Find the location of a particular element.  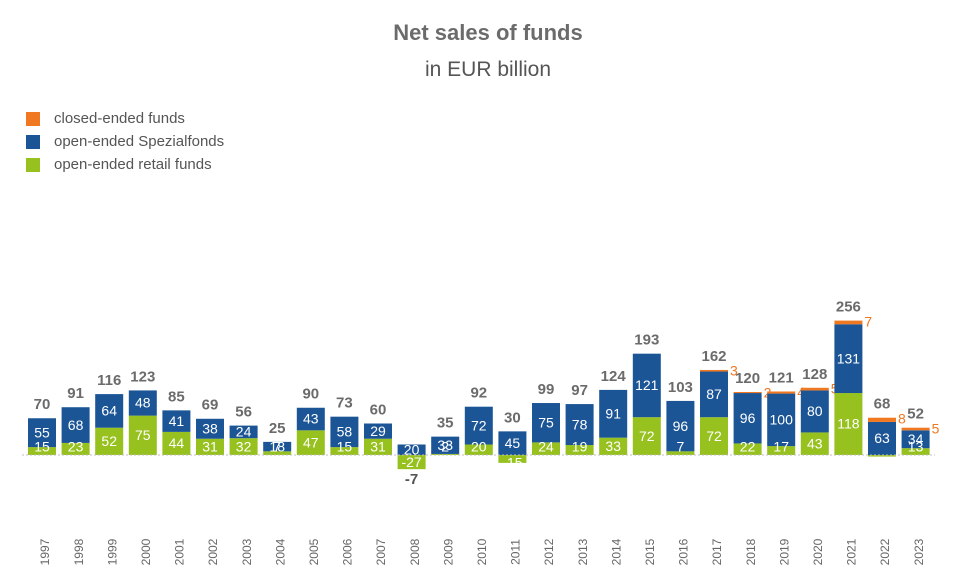

x-tick-label: 1998 is located at coordinates (79, 551).